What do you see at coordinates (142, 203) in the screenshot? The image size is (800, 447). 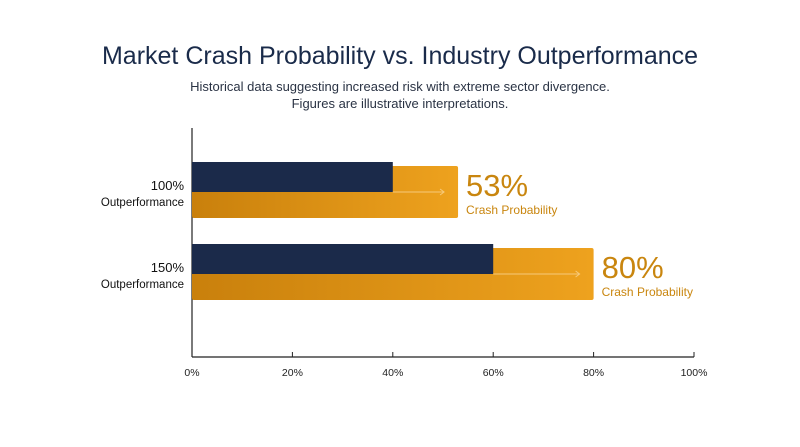 I see `category-label-1-line2: Outperformance` at bounding box center [142, 203].